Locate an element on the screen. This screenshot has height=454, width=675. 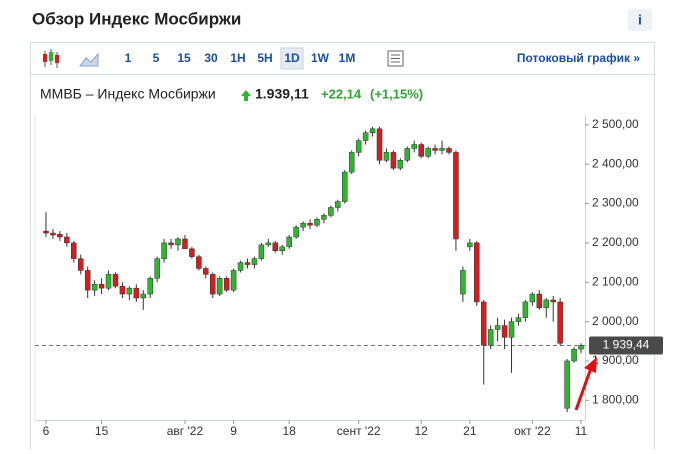
interval-button: 1M is located at coordinates (347, 58).